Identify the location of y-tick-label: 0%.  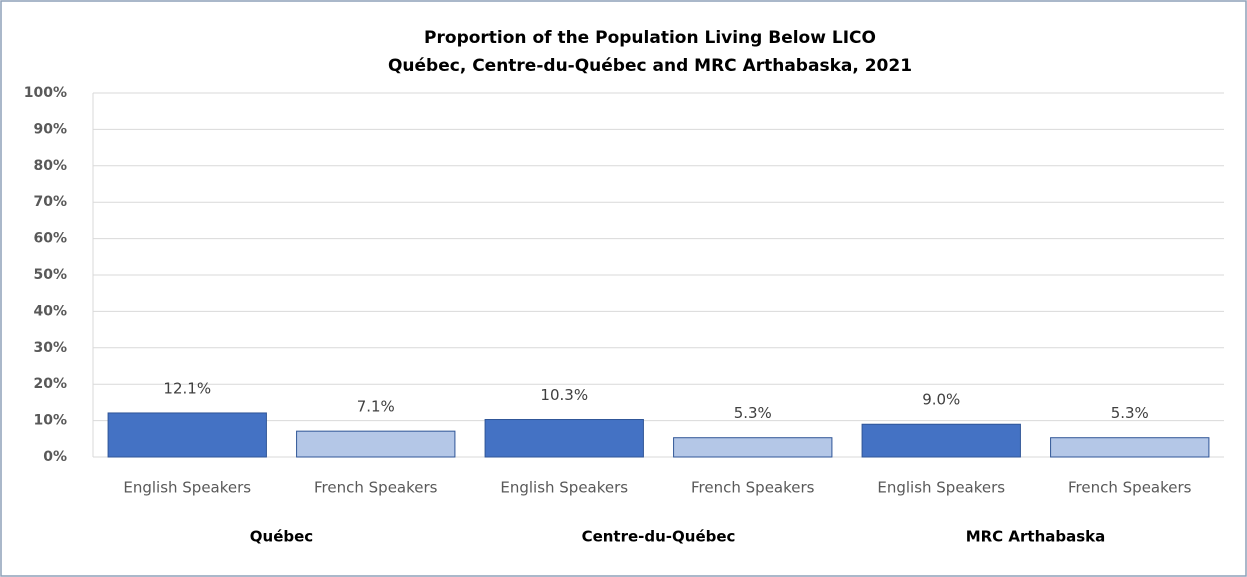
(55, 457).